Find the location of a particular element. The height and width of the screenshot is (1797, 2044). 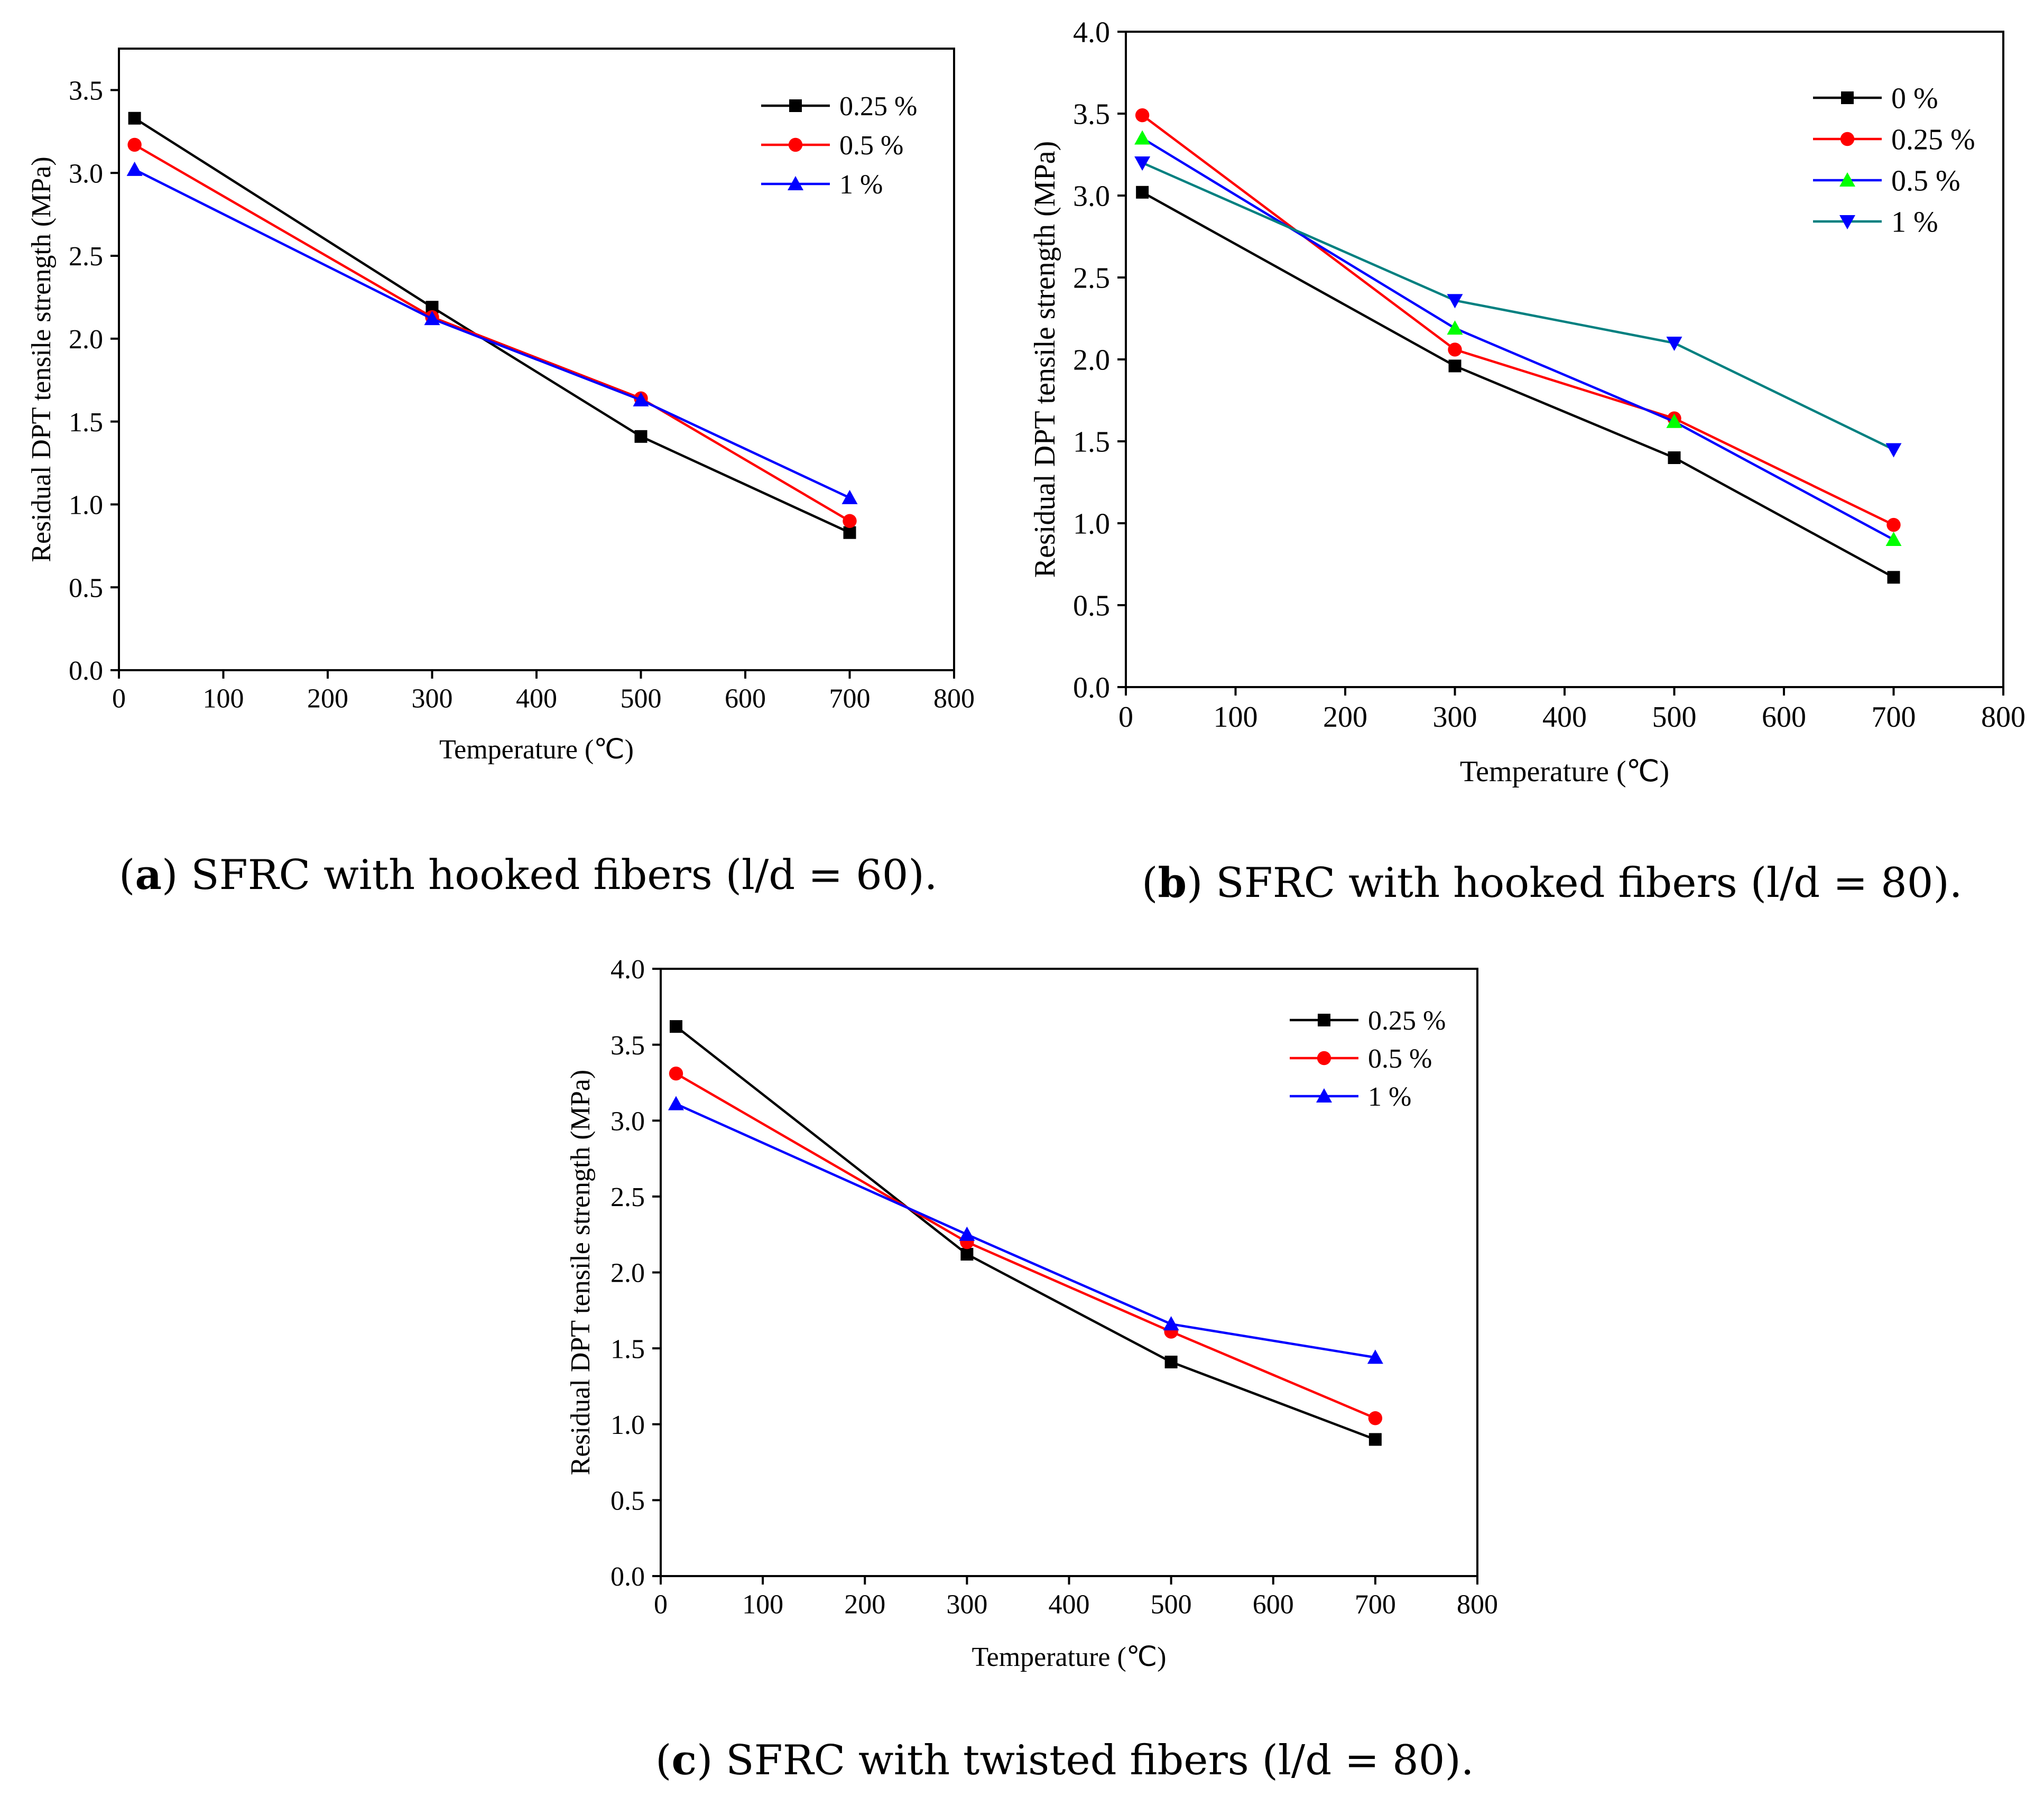

chart-a-x-axis-label: Temperature (℃) is located at coordinates (536, 750).